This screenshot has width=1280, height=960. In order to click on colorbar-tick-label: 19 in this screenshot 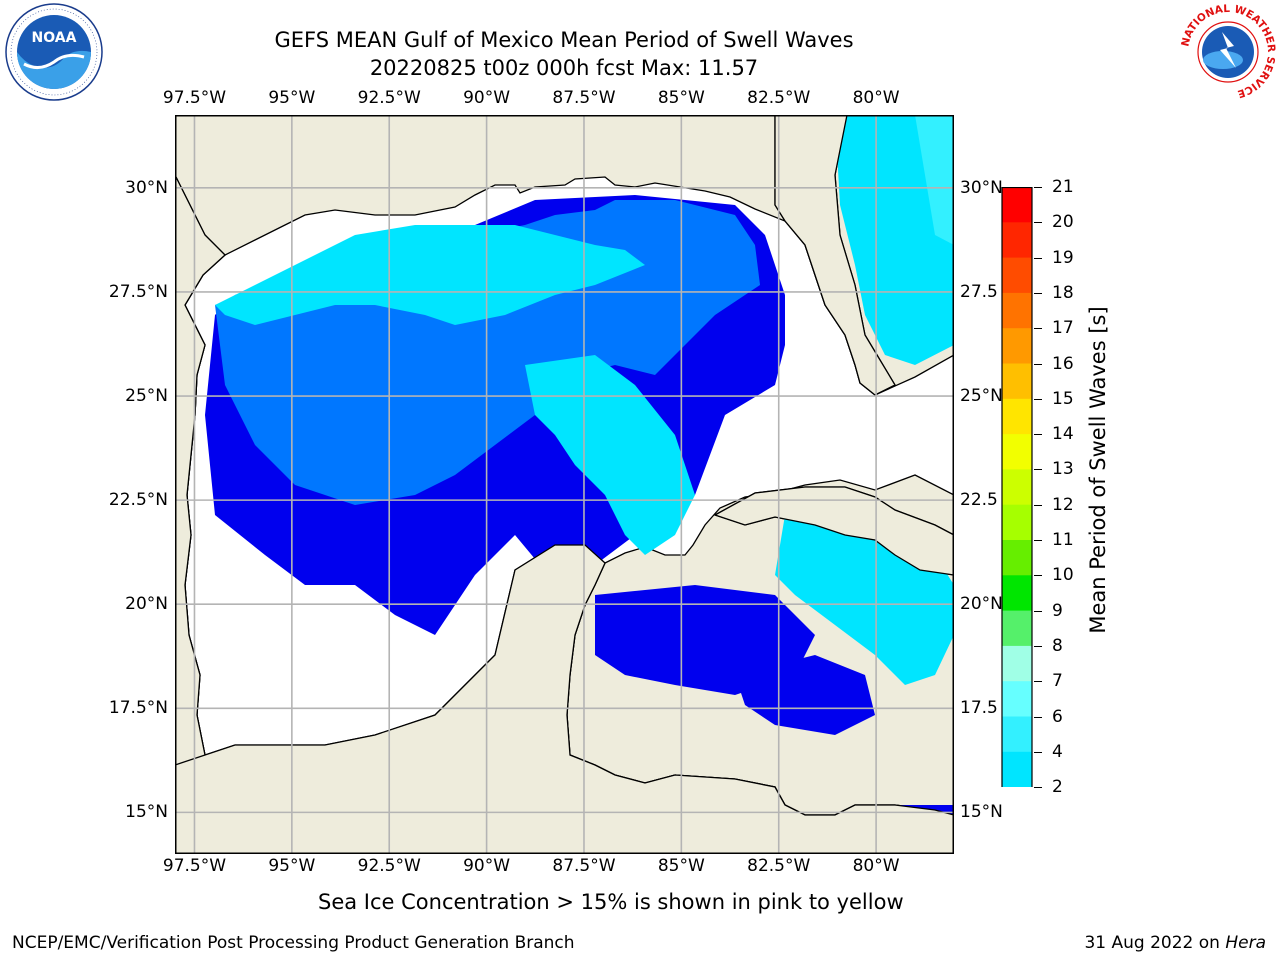, I will do `click(1063, 257)`.